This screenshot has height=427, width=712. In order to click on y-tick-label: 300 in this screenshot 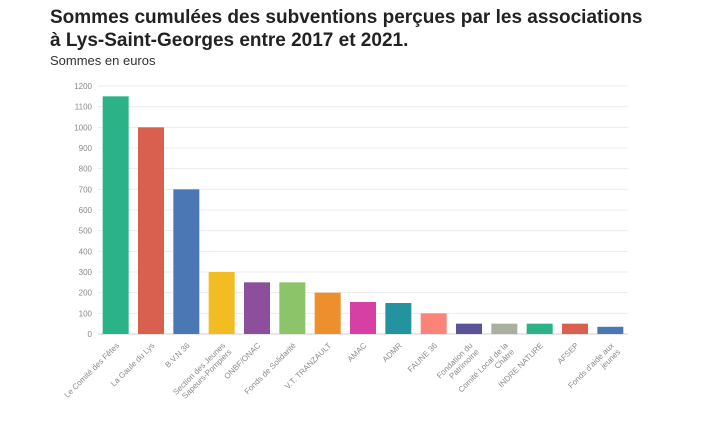, I will do `click(86, 272)`.